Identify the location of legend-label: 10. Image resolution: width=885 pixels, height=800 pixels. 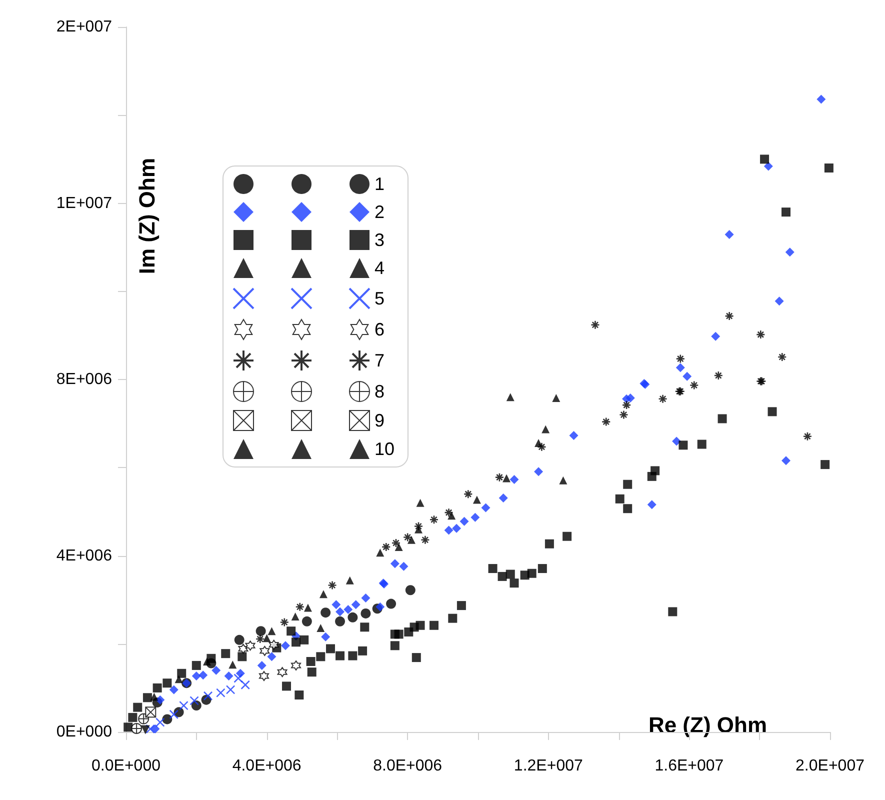
(384, 449).